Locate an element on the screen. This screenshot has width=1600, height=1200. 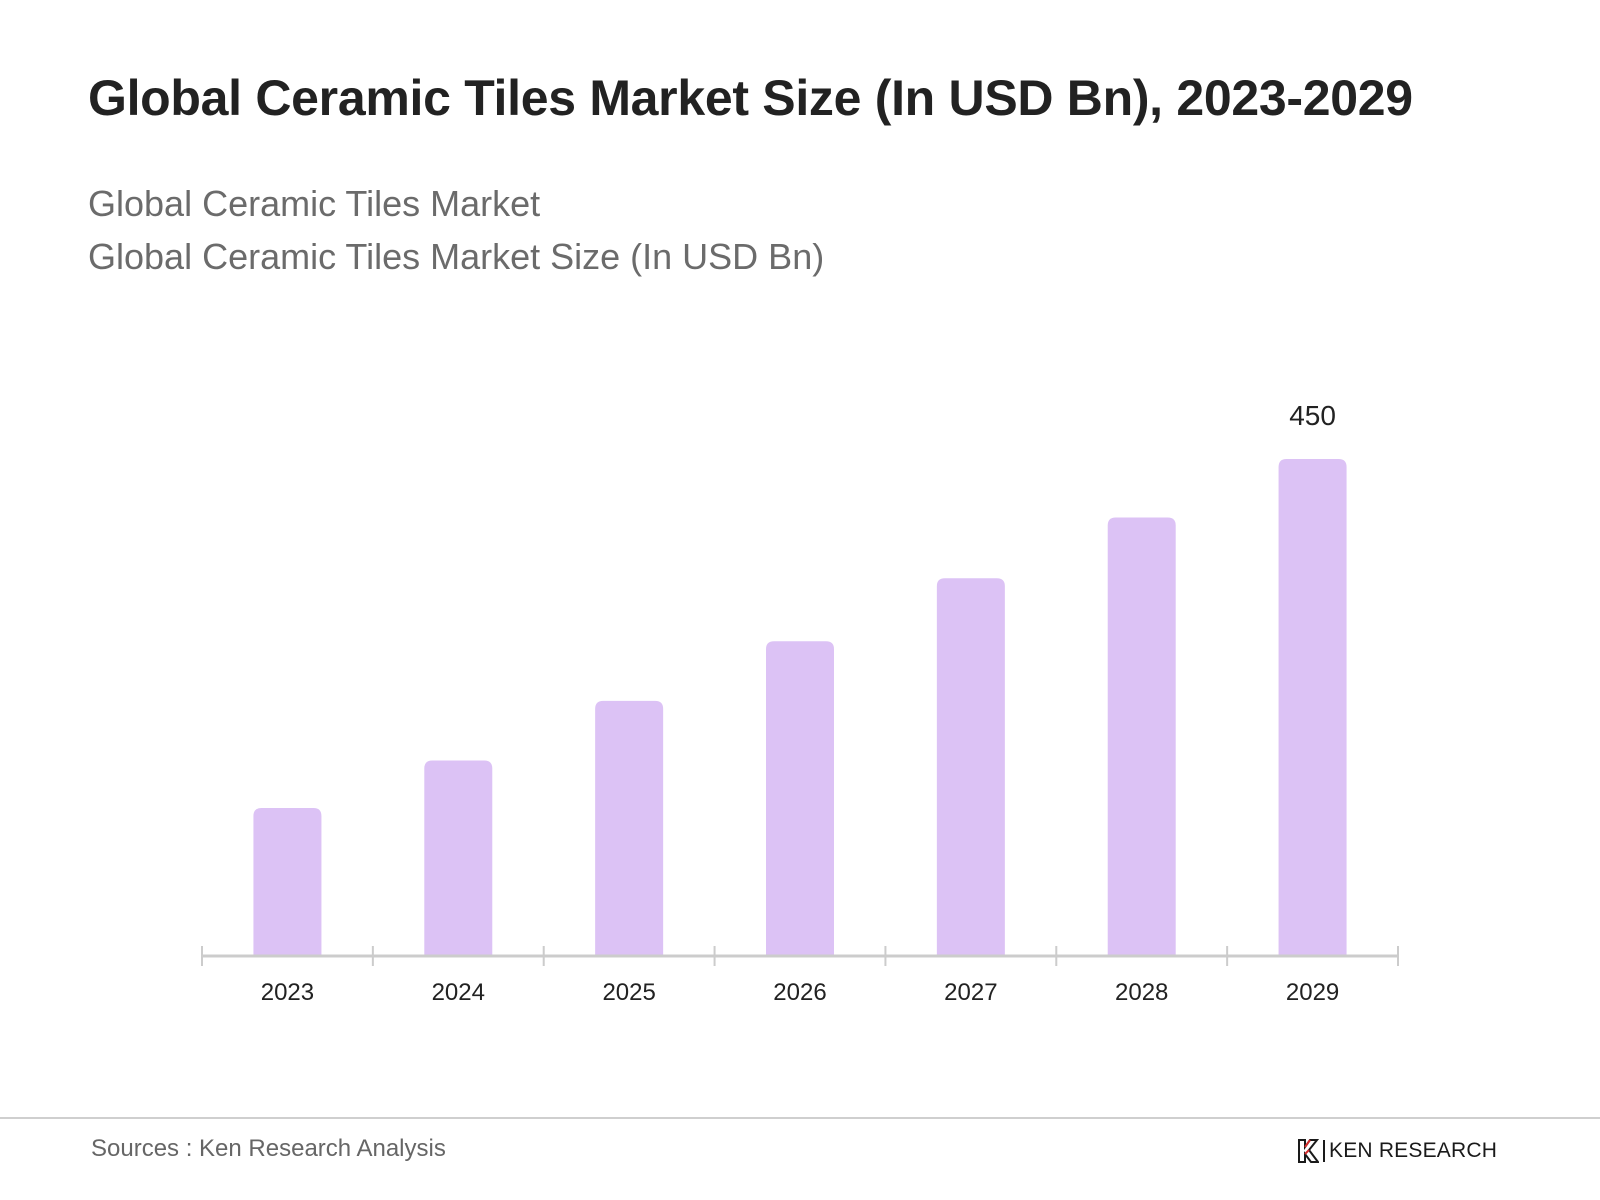
x-tick-label-2023: 2023 is located at coordinates (287, 992).